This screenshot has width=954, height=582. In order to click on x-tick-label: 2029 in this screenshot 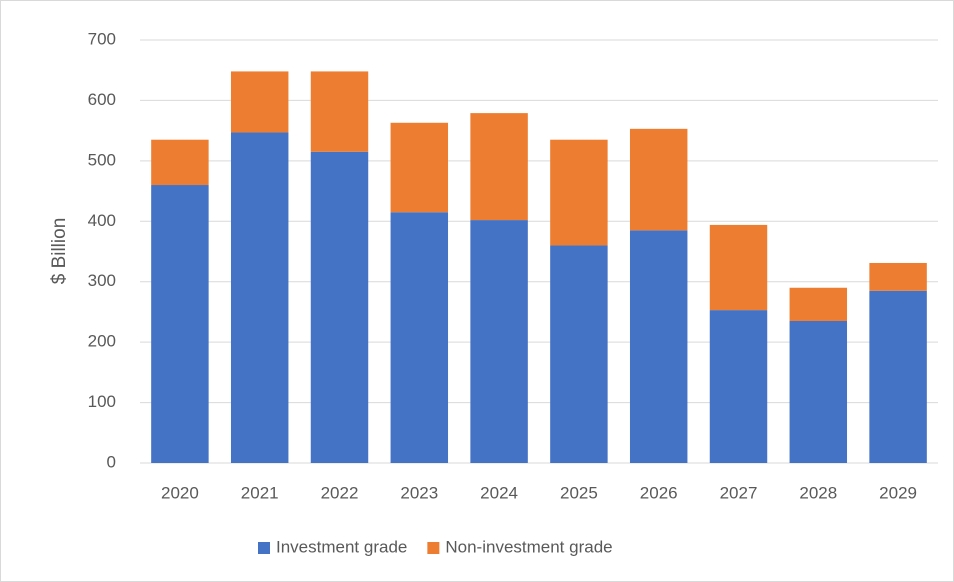, I will do `click(898, 492)`.